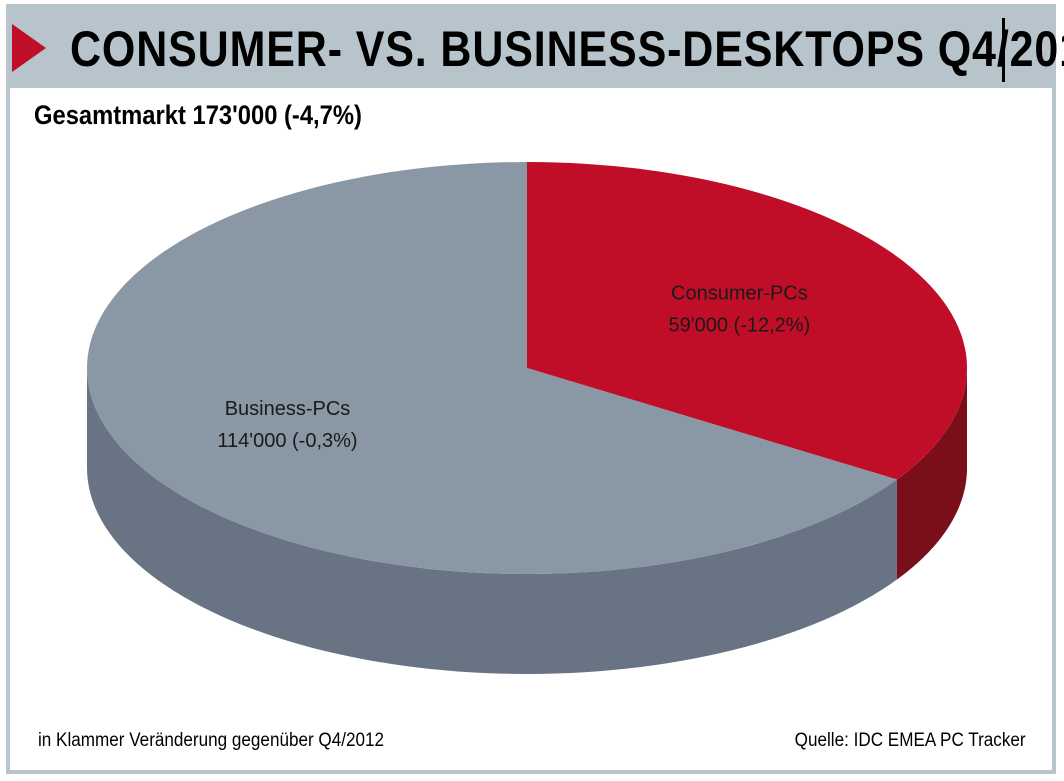 This screenshot has width=1064, height=781. I want to click on slice-label-consumer-pcs: Consumer-PCs, so click(739, 294).